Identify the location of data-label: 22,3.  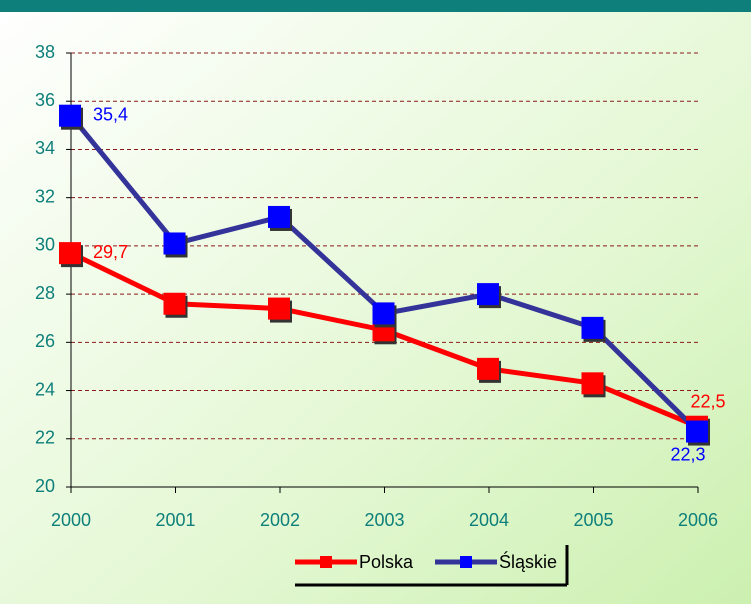
(687, 454).